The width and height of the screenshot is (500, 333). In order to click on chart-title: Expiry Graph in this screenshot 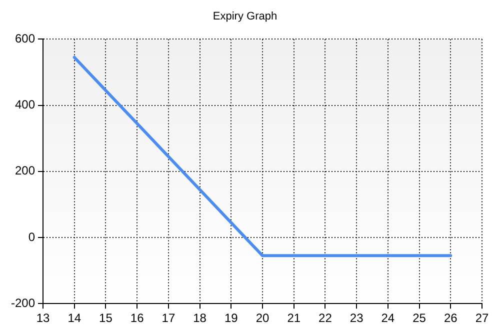, I will do `click(245, 16)`.